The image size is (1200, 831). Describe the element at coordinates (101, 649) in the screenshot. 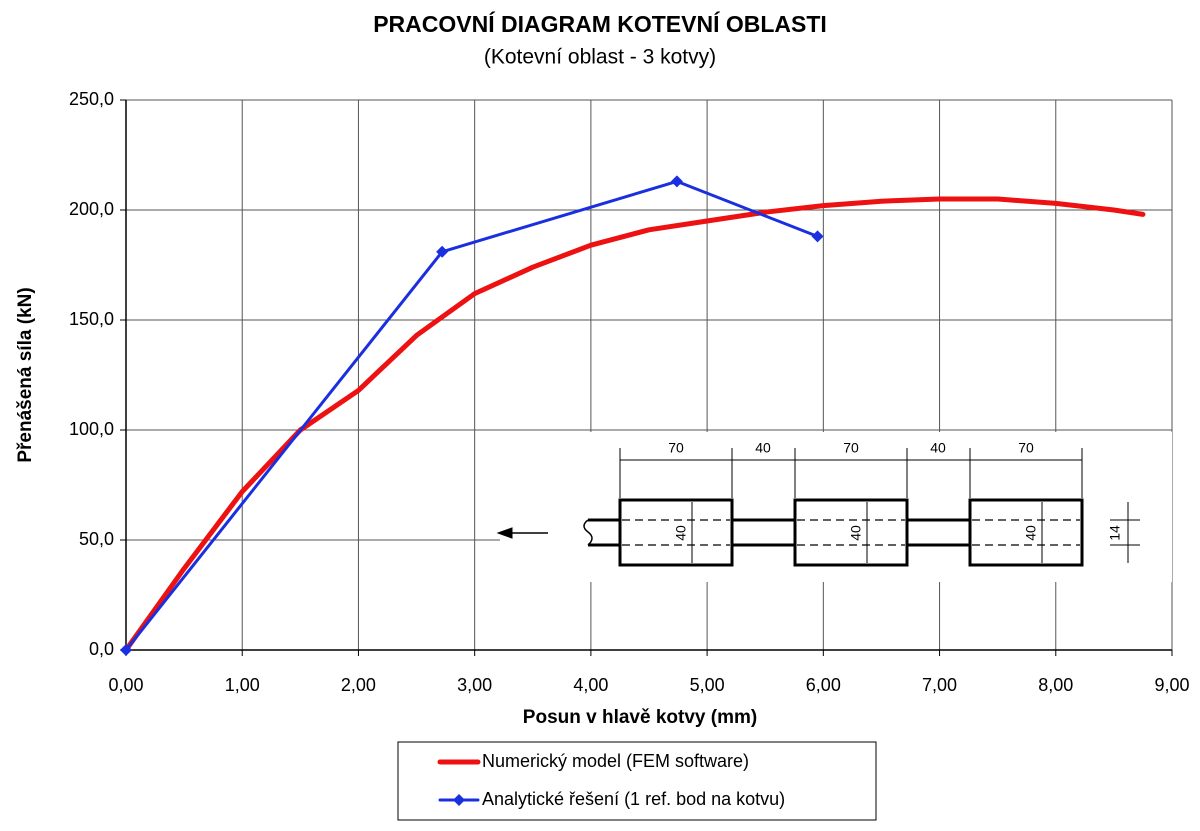

I see `y-tick-label: 0,0` at that location.